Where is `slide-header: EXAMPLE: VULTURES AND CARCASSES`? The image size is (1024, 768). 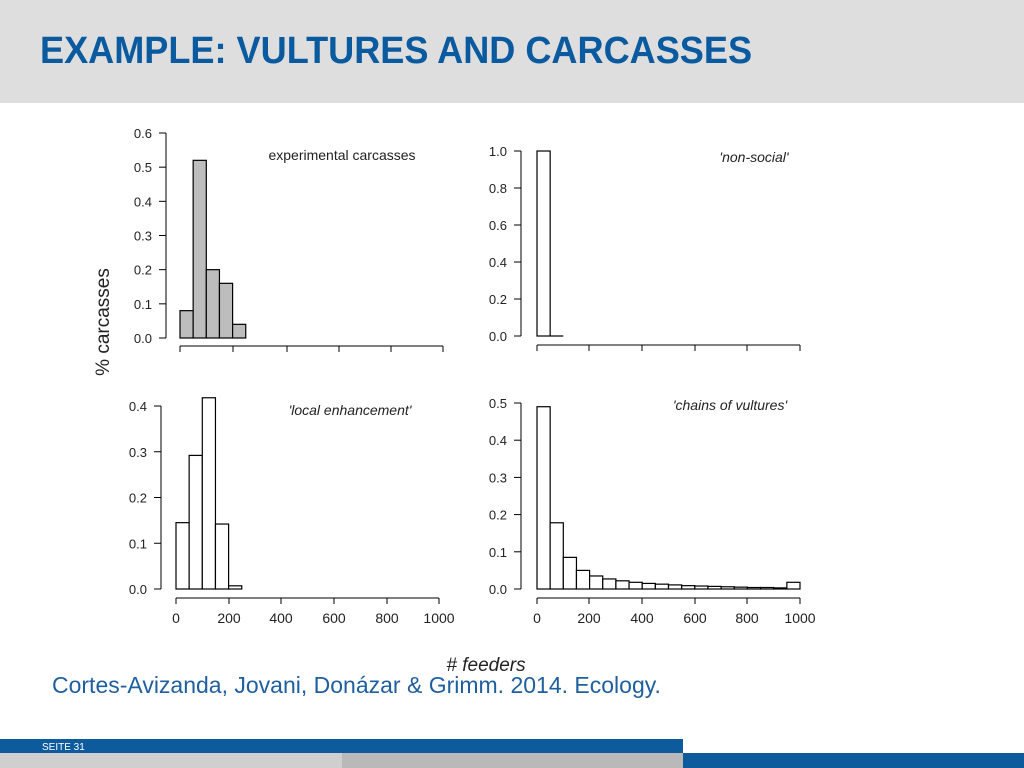
slide-header: EXAMPLE: VULTURES AND CARCASSES is located at coordinates (512, 51).